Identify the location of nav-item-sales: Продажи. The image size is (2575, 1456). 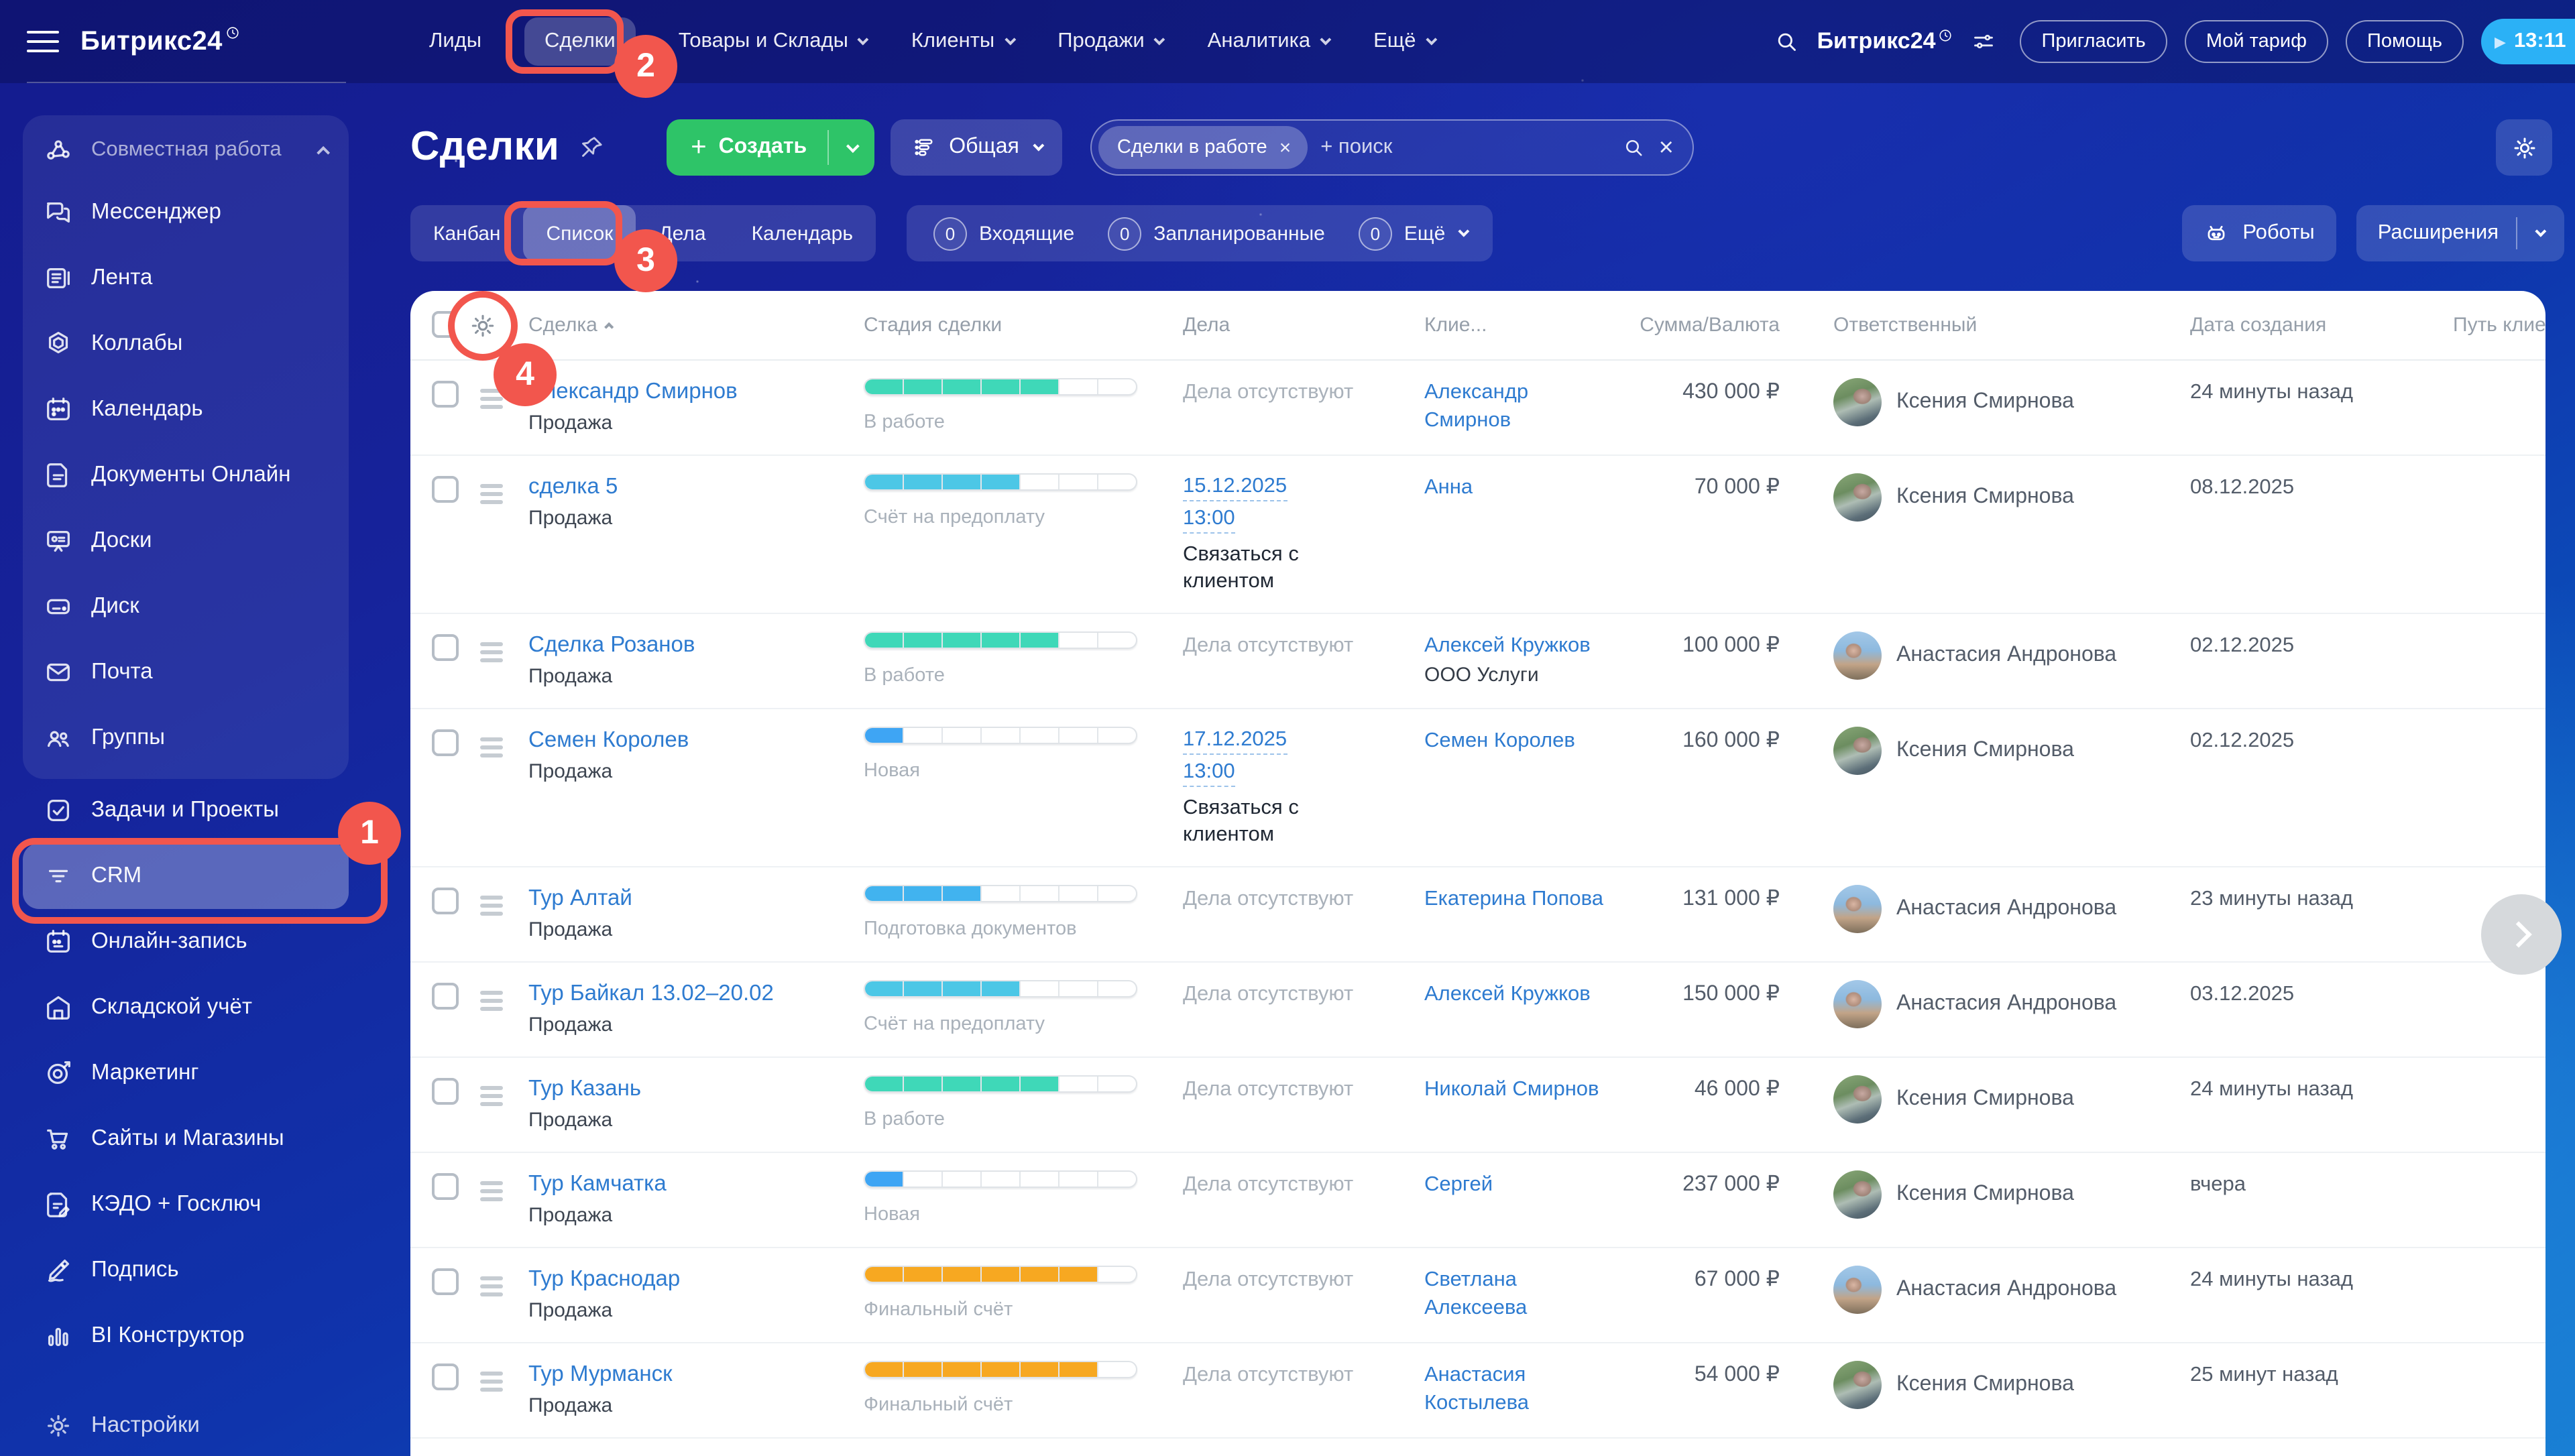
(1110, 41).